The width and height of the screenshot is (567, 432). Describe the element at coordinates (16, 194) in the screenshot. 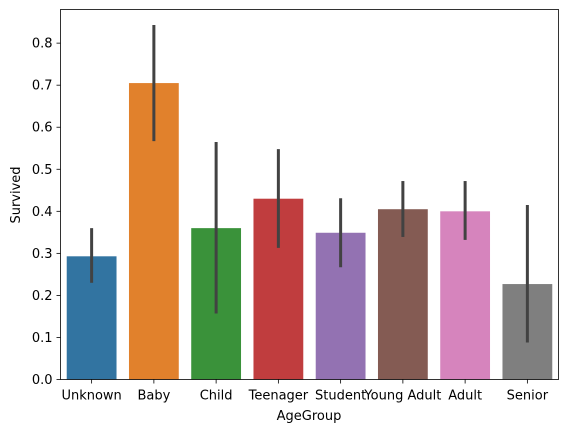

I see `y-axis-label: Survived` at that location.